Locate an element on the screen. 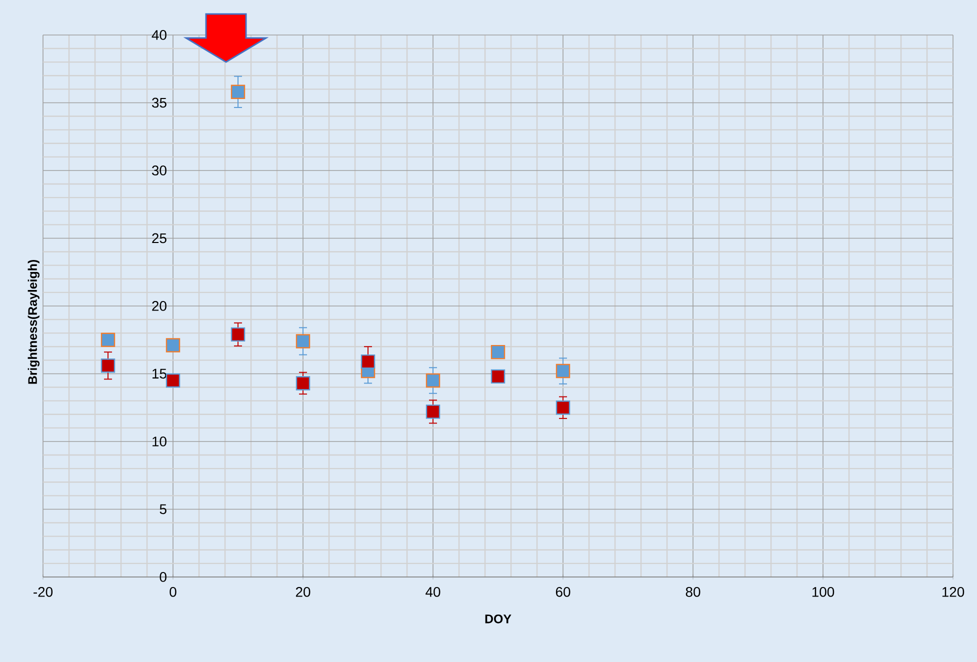 Image resolution: width=977 pixels, height=662 pixels. x-tick-label: 40 is located at coordinates (433, 591).